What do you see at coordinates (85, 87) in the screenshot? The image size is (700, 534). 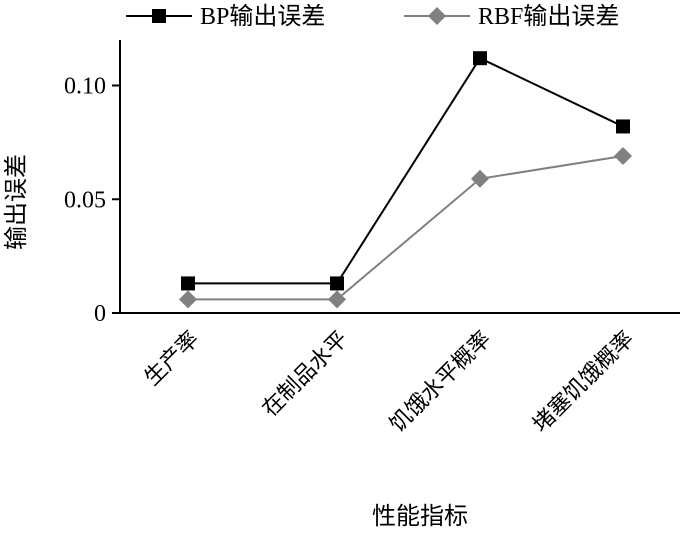 I see `y-tick-label: 0.10` at bounding box center [85, 87].